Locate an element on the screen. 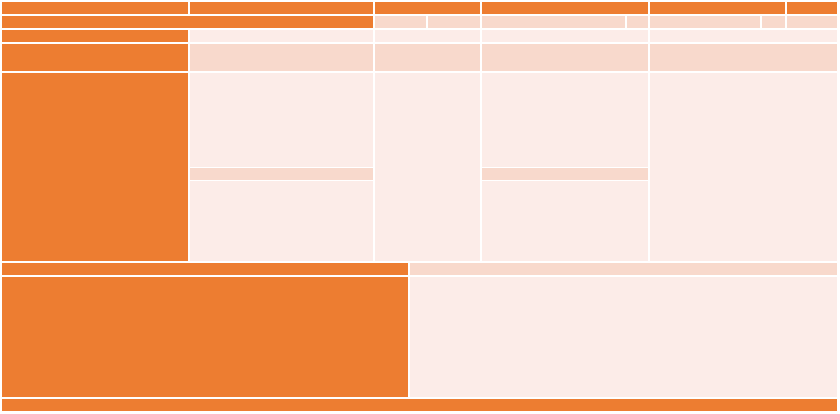 This screenshot has height=414, width=840. data-cell-r3-c4 is located at coordinates (565, 36).